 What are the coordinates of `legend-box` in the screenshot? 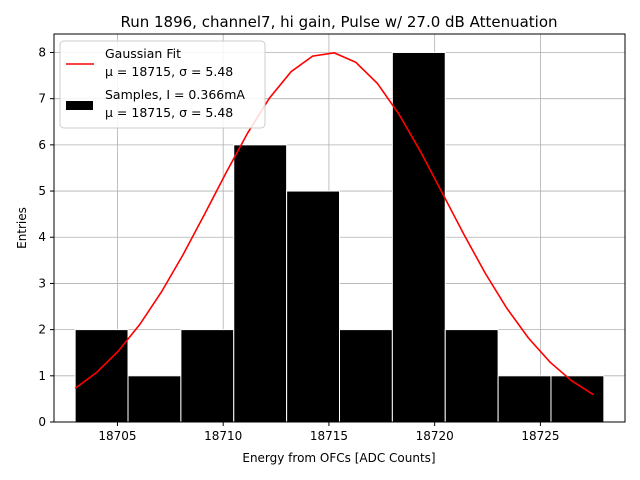 It's located at (162, 84).